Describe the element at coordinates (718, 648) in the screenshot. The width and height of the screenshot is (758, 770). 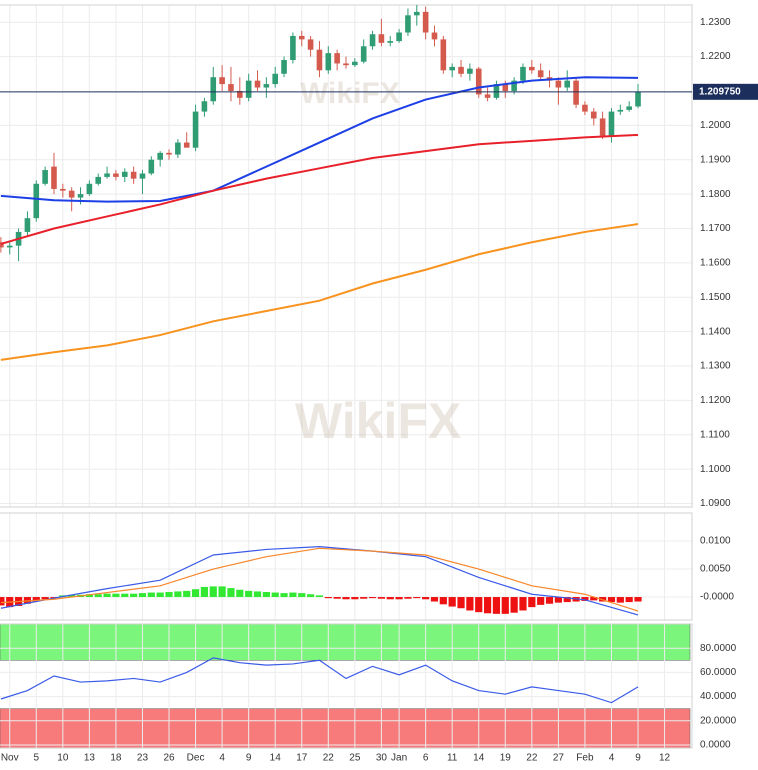
I see `y-tick-label: 80.0000` at that location.